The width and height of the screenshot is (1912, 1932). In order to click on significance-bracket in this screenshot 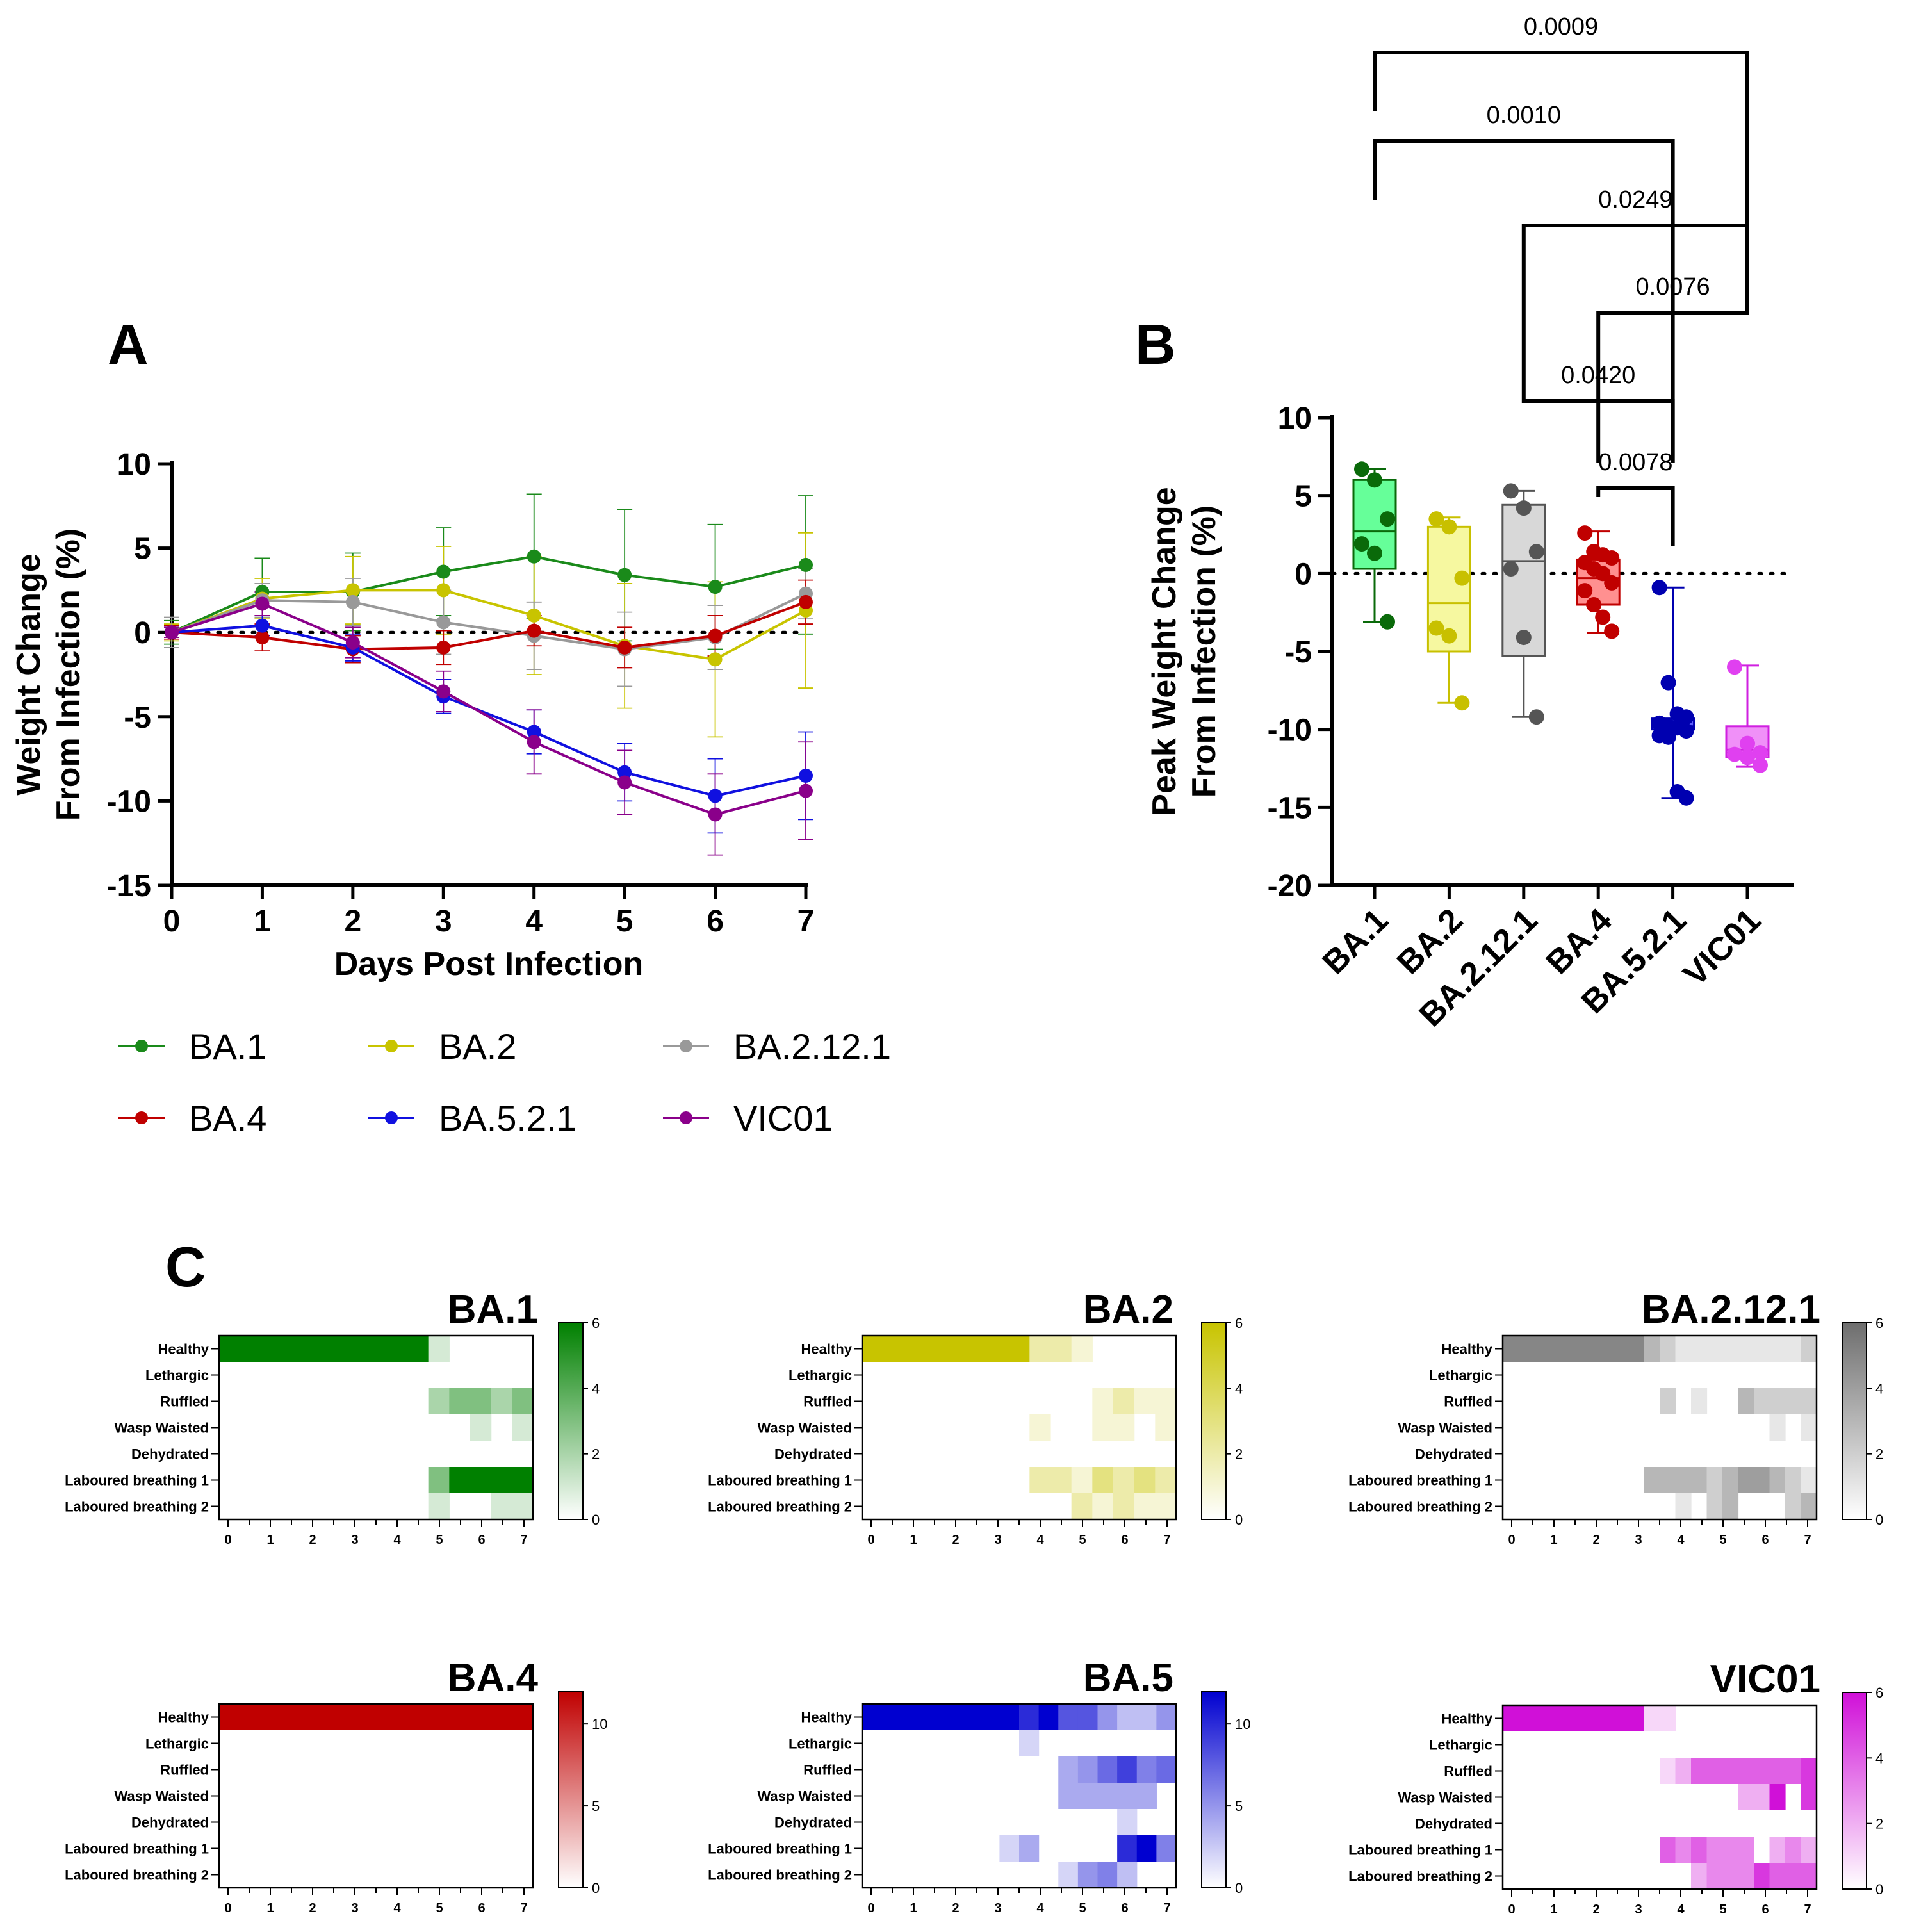, I will do `click(1635, 299)`.